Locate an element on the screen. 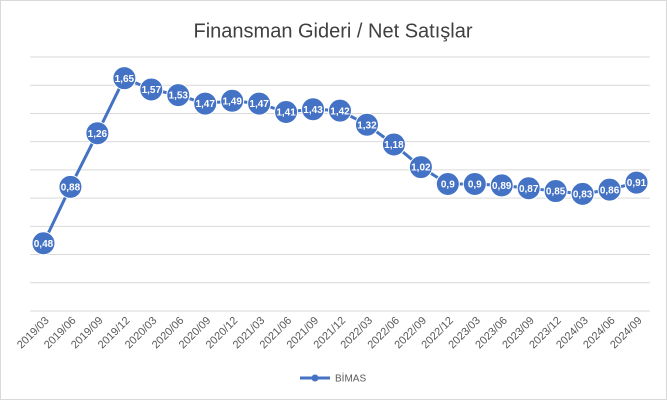  data-label: 1,43 is located at coordinates (313, 110).